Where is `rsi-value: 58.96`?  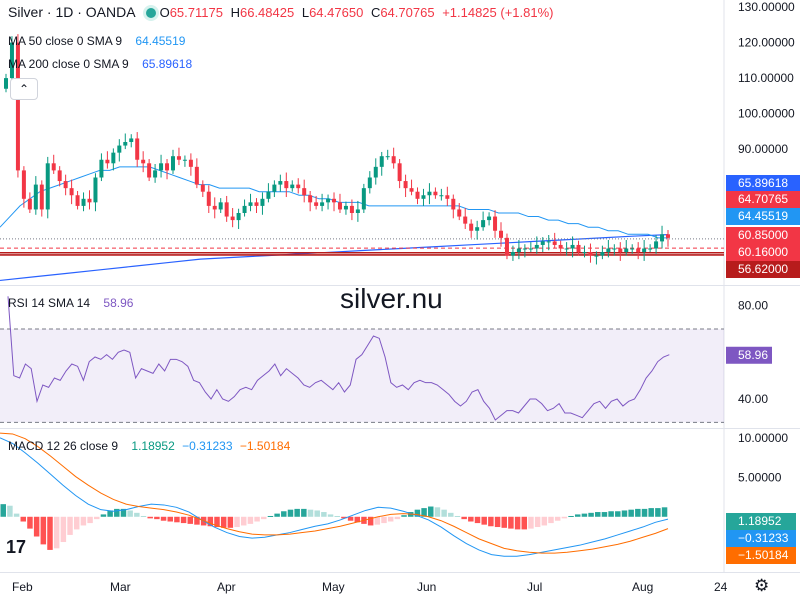 rsi-value: 58.96 is located at coordinates (118, 303).